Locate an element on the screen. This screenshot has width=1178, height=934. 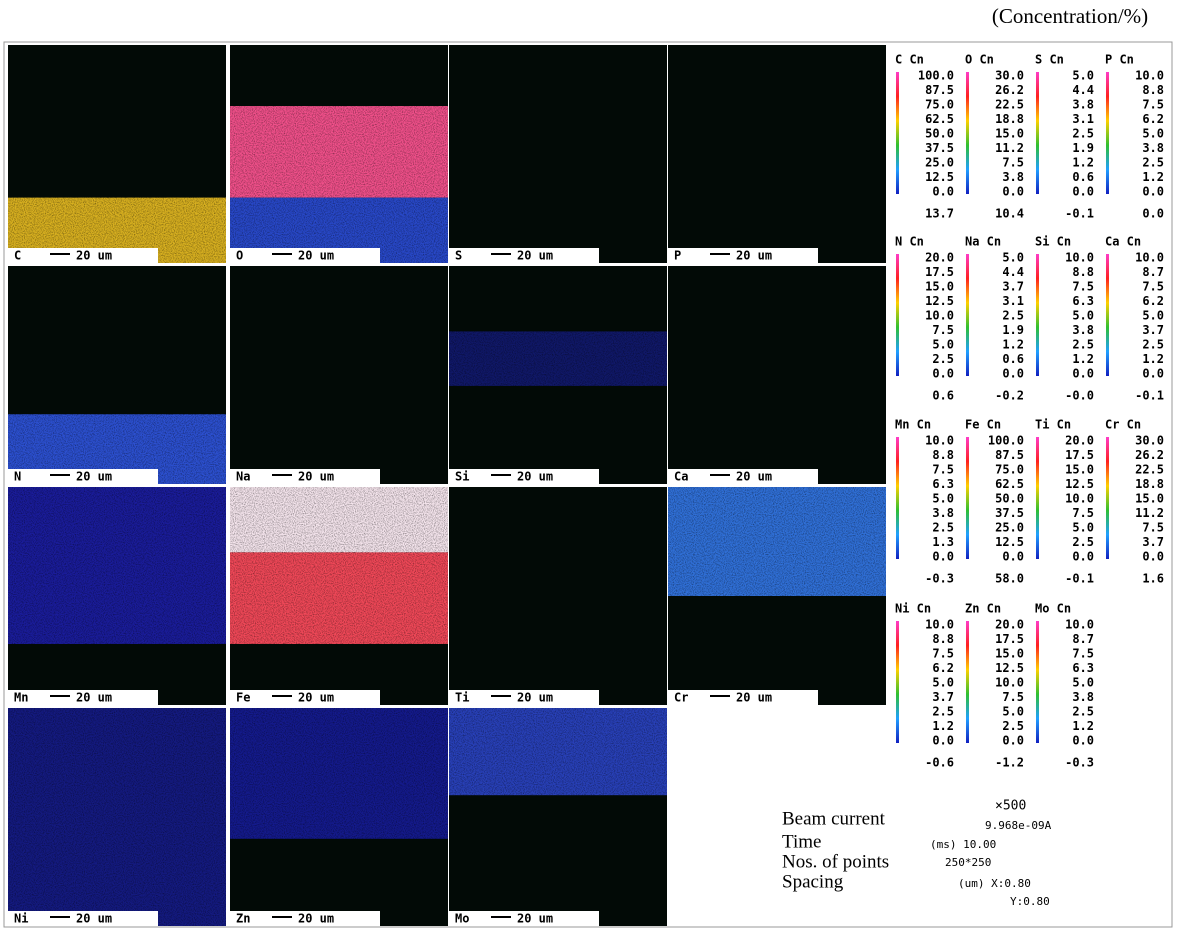
title: (Concentration/%) is located at coordinates (1070, 16).